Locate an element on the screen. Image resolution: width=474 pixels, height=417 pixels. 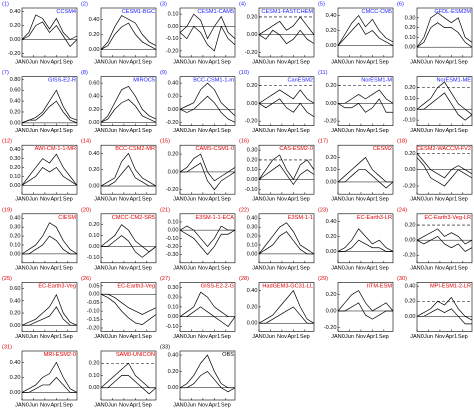
panel-number: (5) is located at coordinates (321, 4).